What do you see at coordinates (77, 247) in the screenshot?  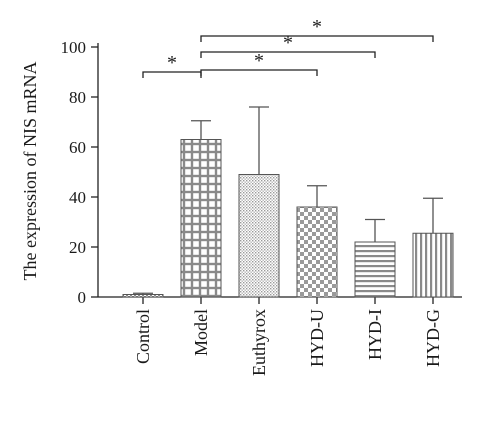 I see `y-tick-label: 20` at bounding box center [77, 247].